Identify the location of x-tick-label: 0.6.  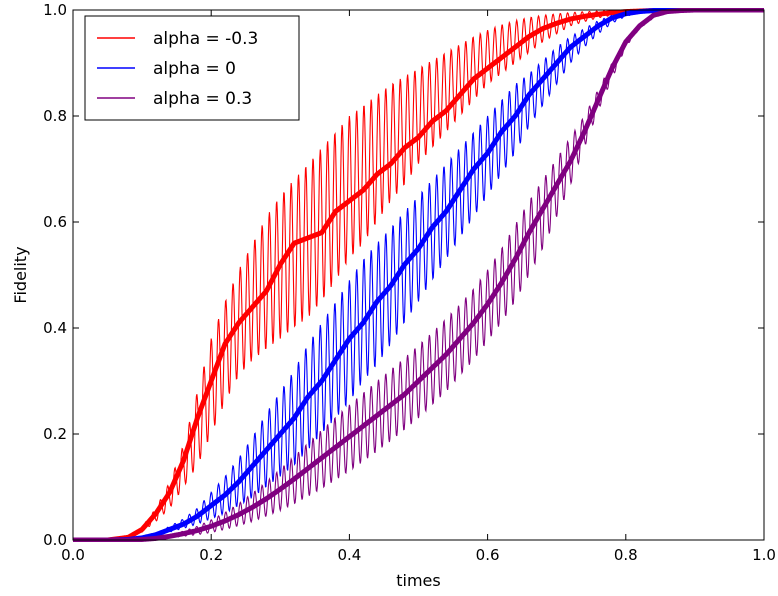
(488, 555).